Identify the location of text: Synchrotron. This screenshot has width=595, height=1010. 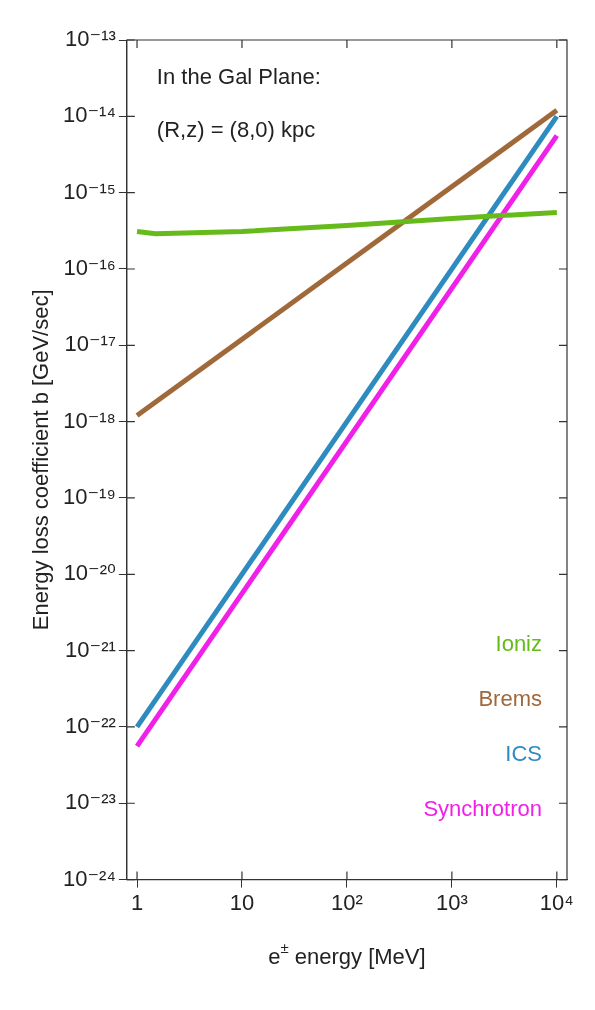
(483, 808).